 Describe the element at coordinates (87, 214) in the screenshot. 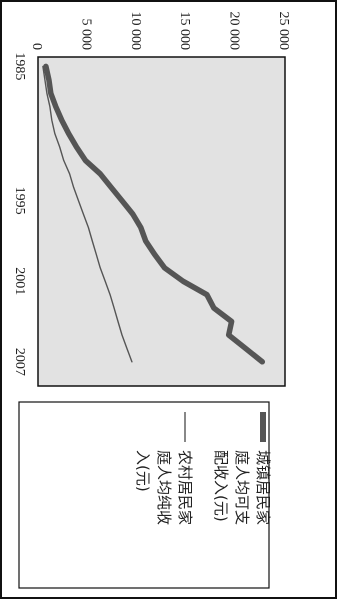

I see `series-line-rural` at that location.